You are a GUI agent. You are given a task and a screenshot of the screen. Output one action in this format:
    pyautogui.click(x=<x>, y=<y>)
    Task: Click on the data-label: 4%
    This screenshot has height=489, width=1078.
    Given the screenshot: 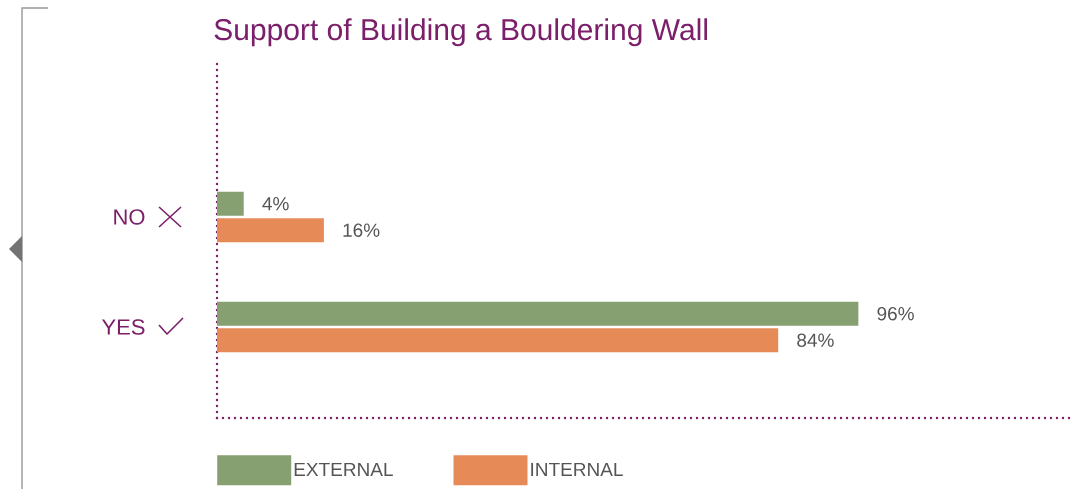 What is the action you would take?
    pyautogui.click(x=275, y=204)
    